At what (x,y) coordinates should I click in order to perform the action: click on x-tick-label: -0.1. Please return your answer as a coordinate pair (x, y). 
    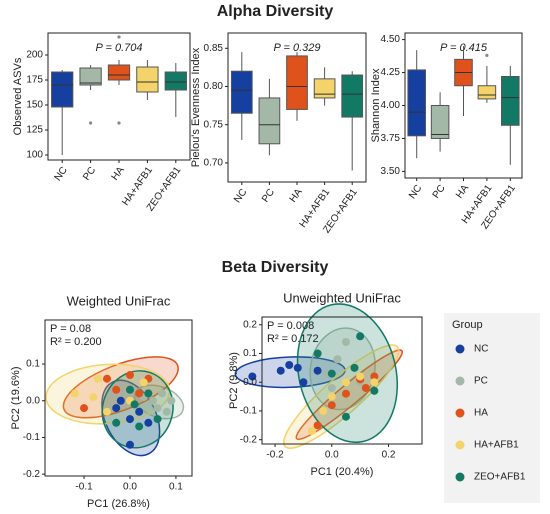
    Looking at the image, I should click on (84, 487).